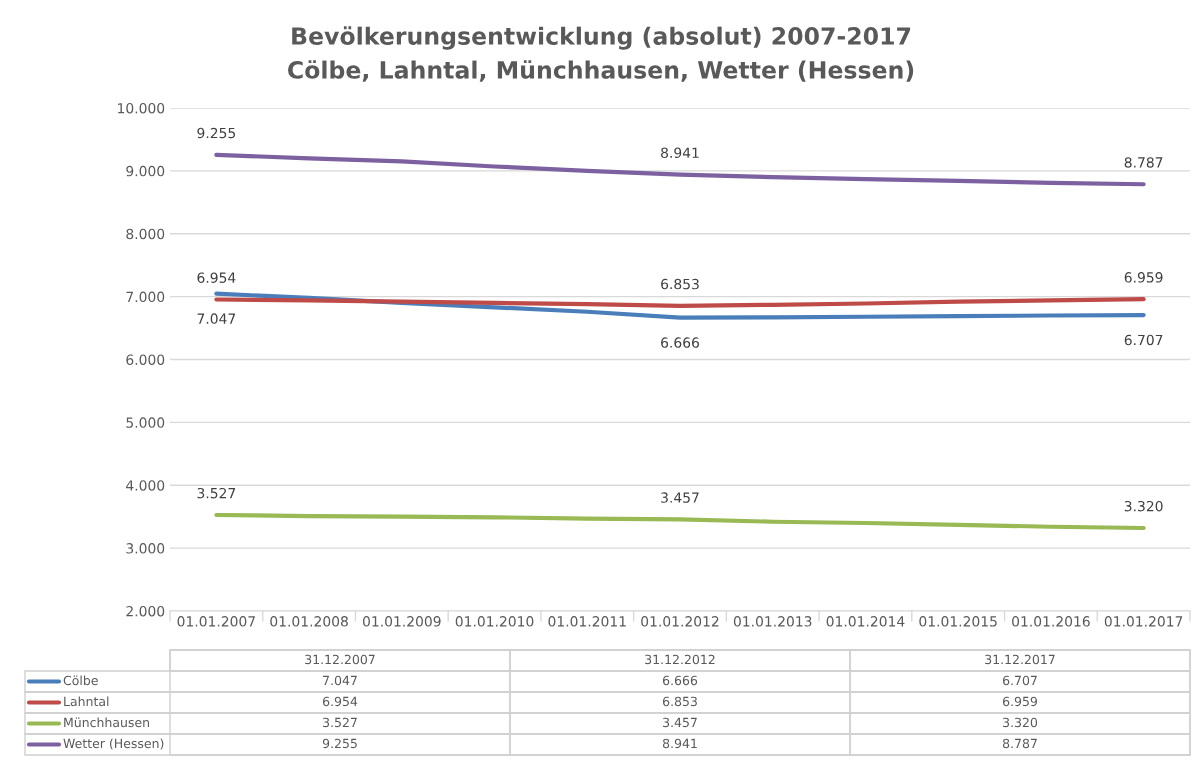 Image resolution: width=1202 pixels, height=776 pixels. Describe the element at coordinates (1019, 743) in the screenshot. I see `text: 8.787` at that location.